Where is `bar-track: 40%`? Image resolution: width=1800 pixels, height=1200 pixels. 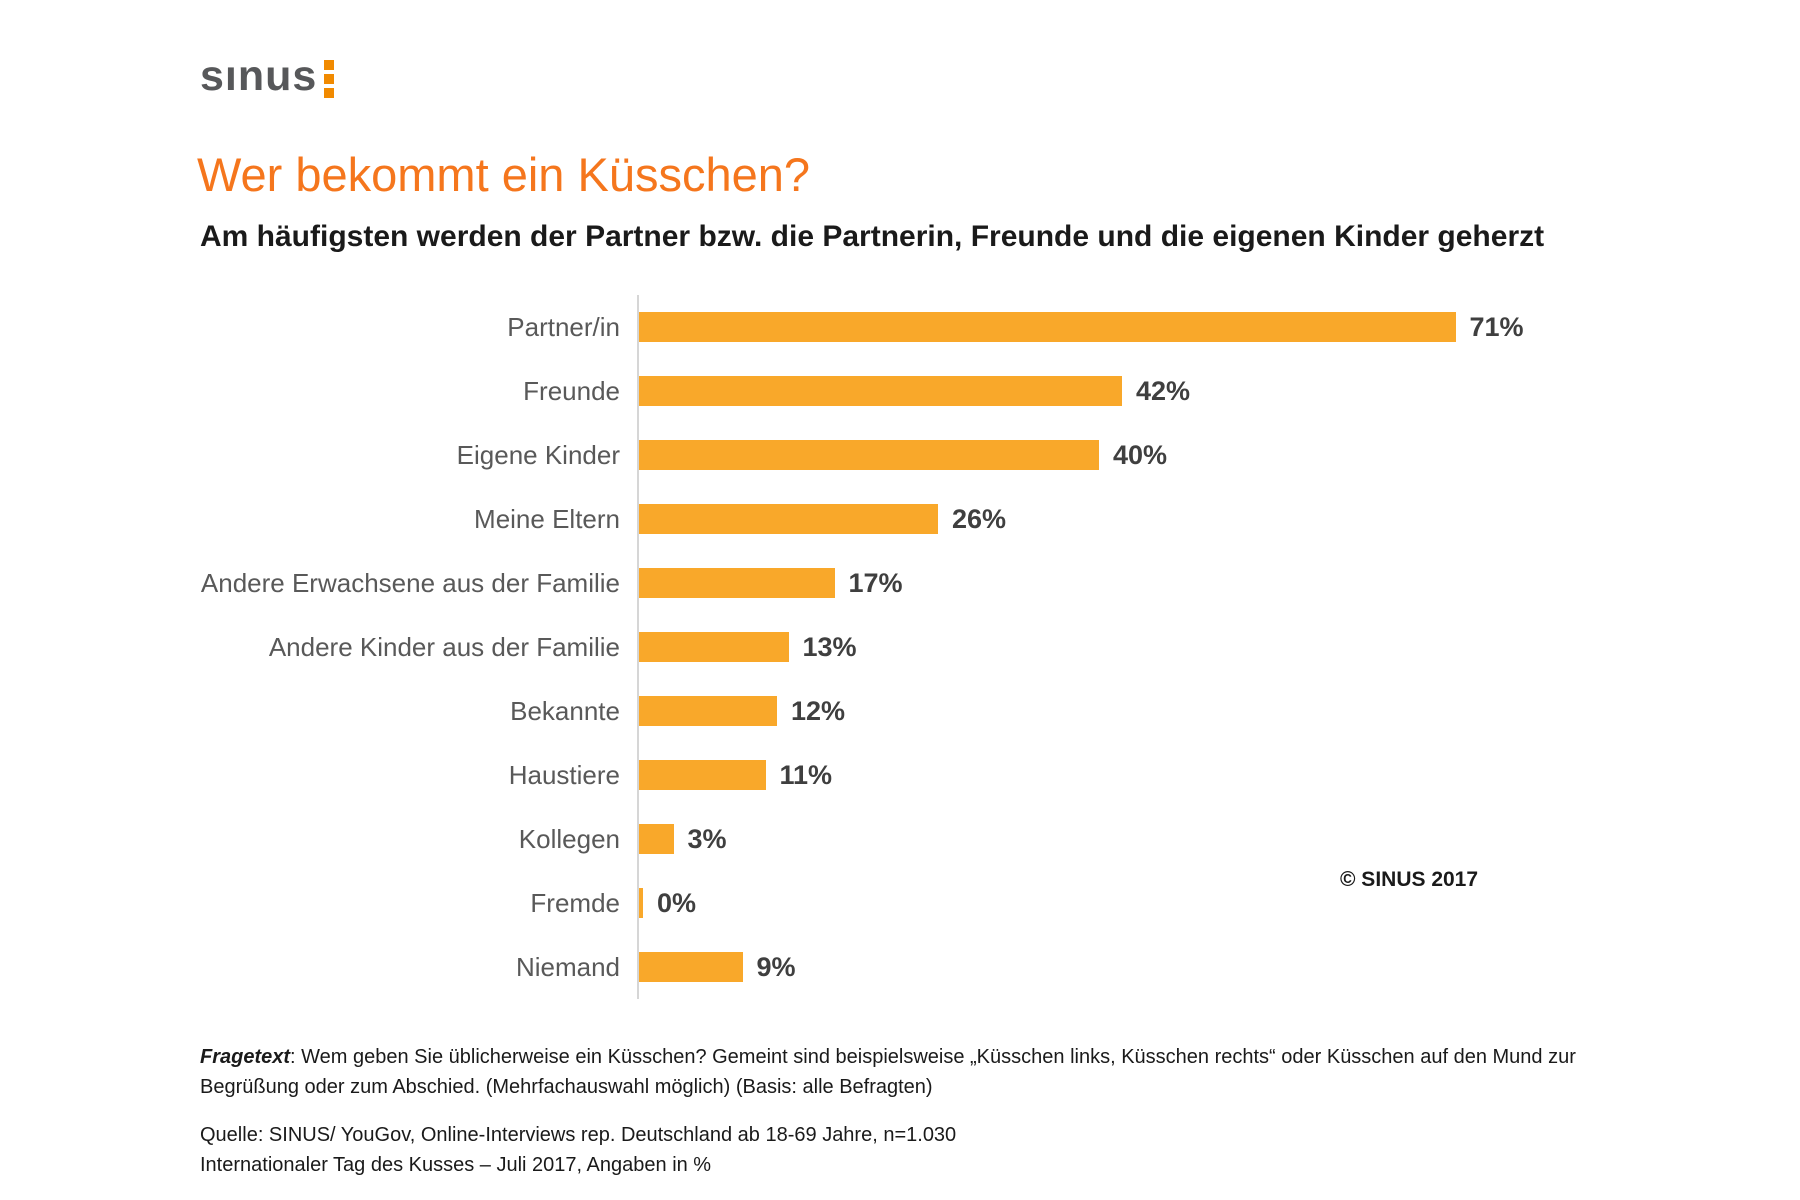 bar-track: 40% is located at coordinates (1158, 455).